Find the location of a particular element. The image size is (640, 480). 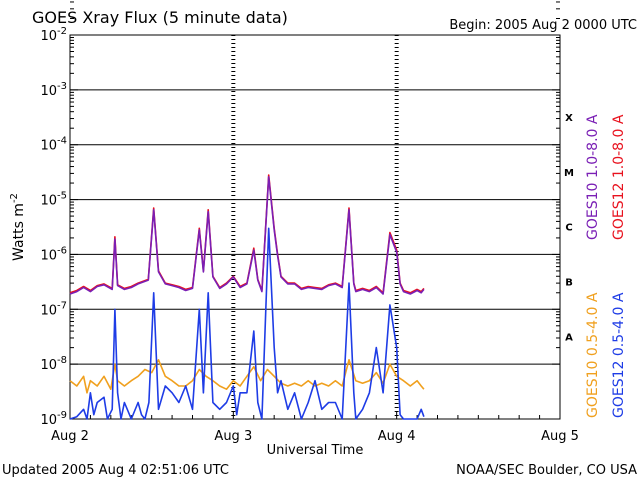

legend-entry: GOES10 0.5-4.0 A is located at coordinates (593, 355).